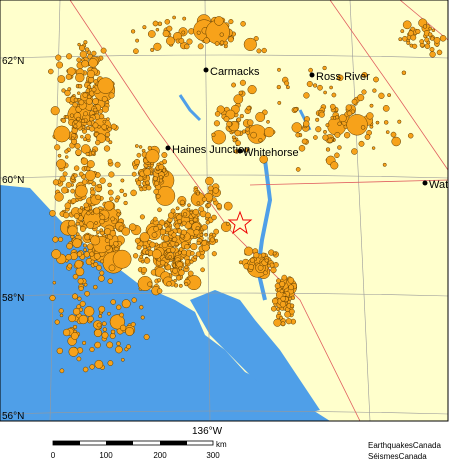 This screenshot has width=455, height=462. What do you see at coordinates (13, 180) in the screenshot?
I see `lat-label: 60°N` at bounding box center [13, 180].